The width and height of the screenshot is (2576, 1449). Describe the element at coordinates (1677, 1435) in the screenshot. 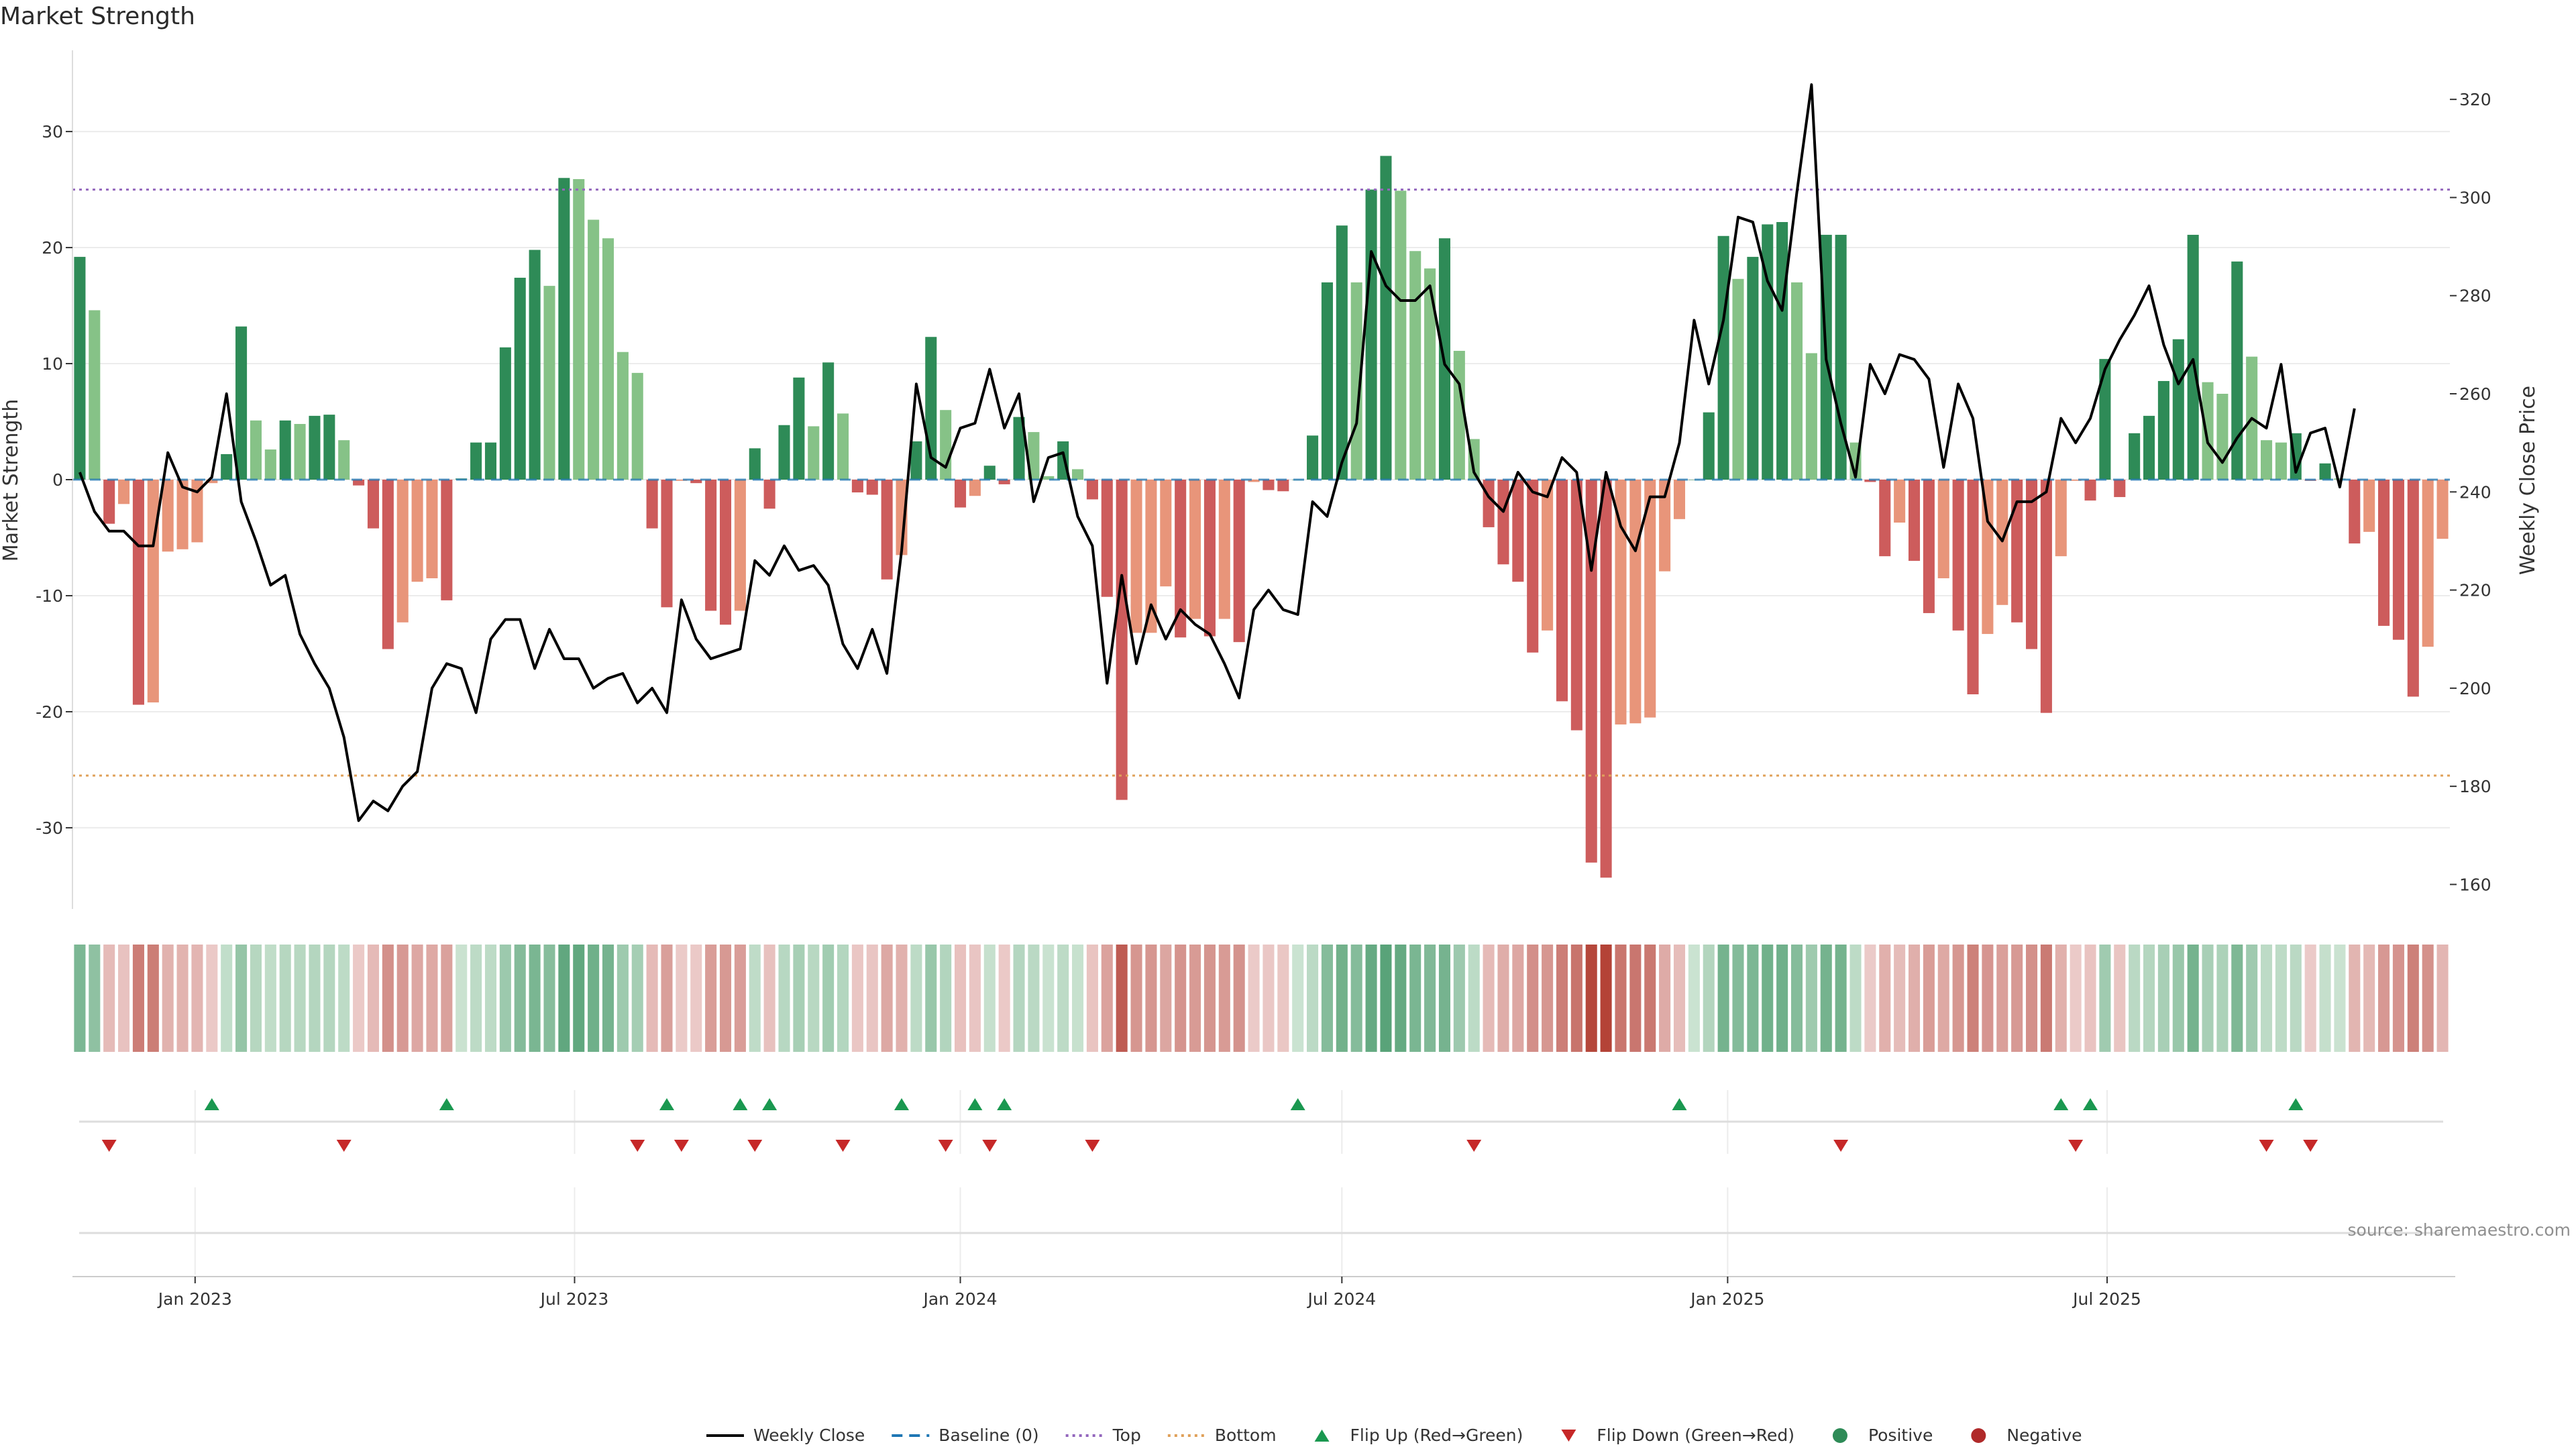

I see `legend-item: Flip Down (Green→Red)` at that location.